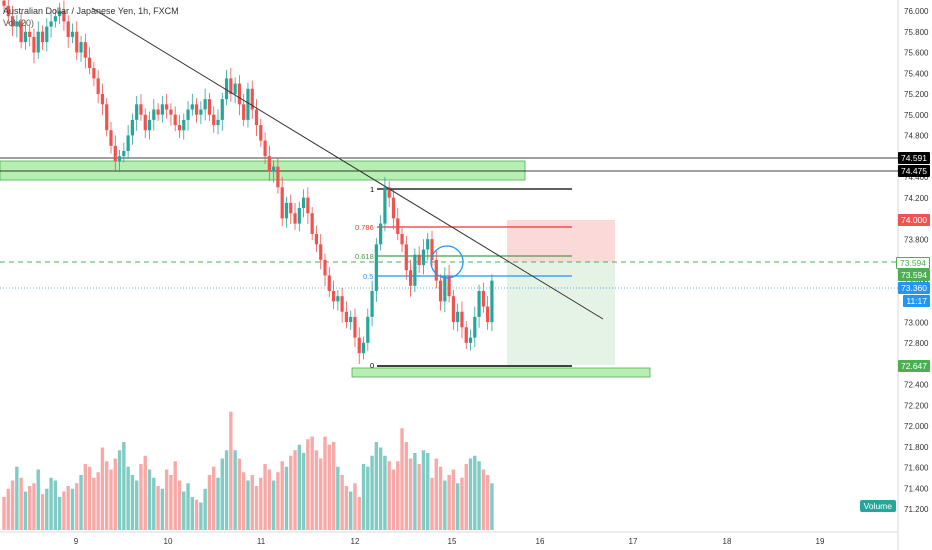 The width and height of the screenshot is (932, 550). Describe the element at coordinates (447, 262) in the screenshot. I see `circle-annotation` at that location.